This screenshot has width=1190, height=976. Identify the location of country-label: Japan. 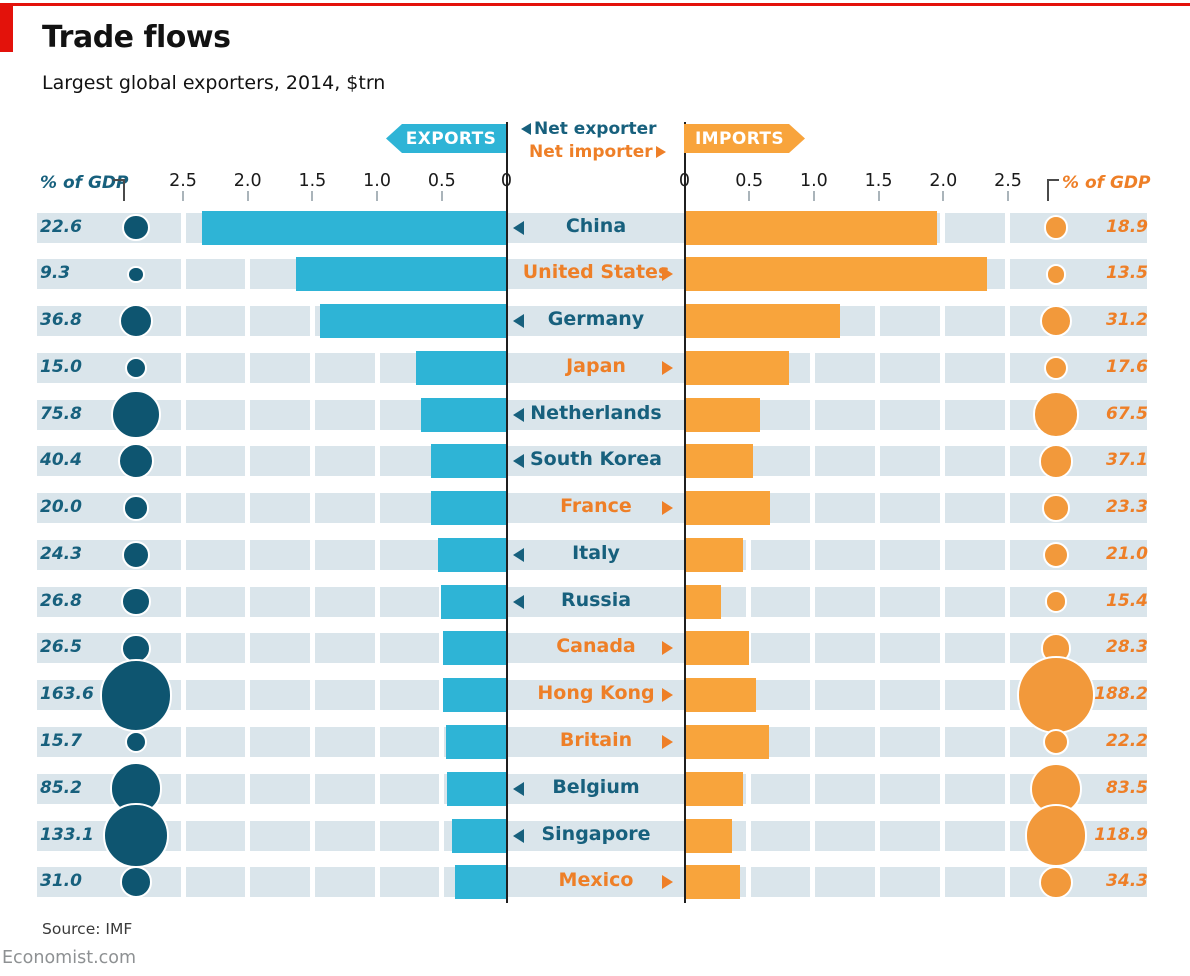
(596, 365).